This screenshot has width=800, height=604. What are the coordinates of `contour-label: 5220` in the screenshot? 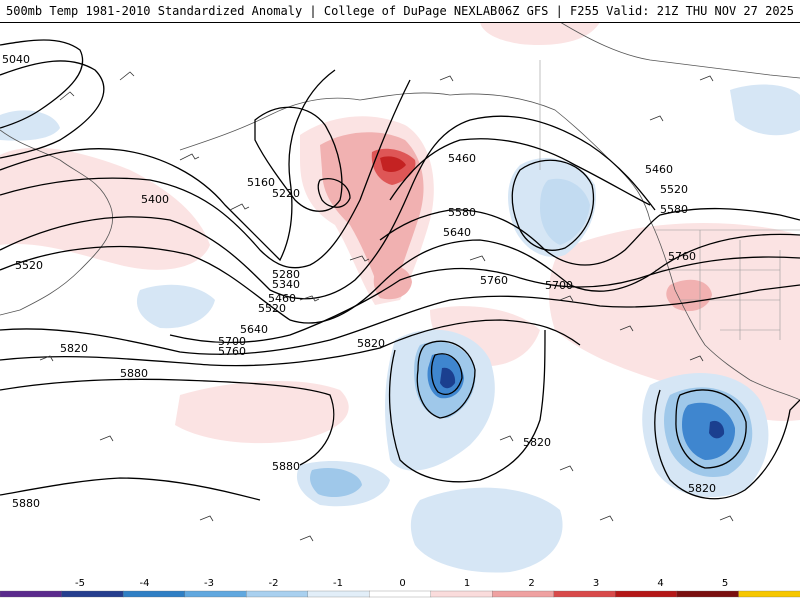 It's located at (286, 193).